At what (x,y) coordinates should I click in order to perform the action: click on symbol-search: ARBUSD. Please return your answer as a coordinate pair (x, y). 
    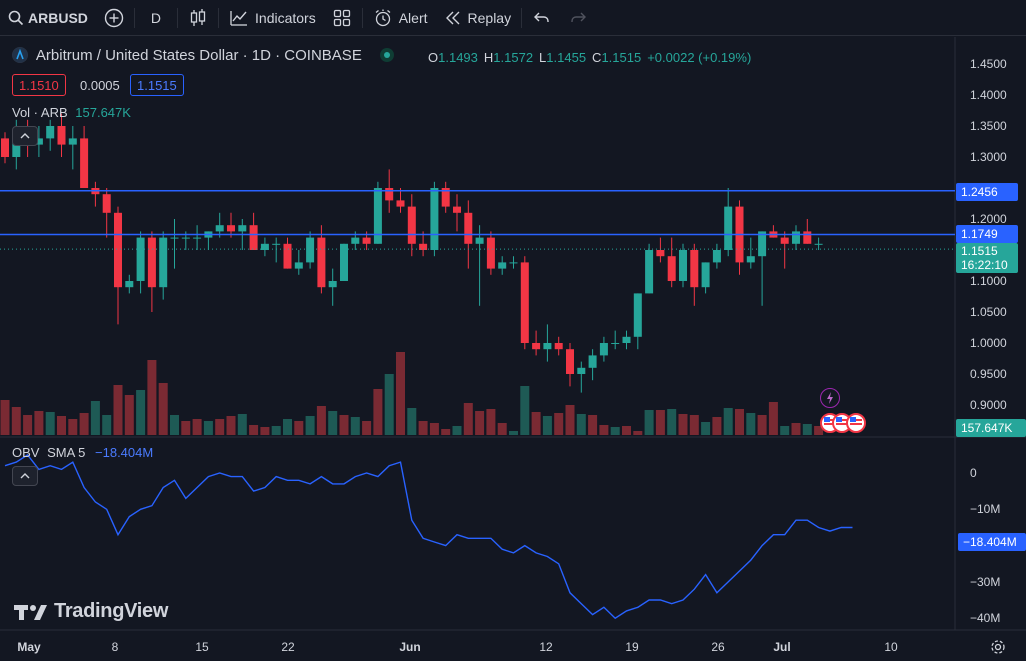
    Looking at the image, I should click on (48, 18).